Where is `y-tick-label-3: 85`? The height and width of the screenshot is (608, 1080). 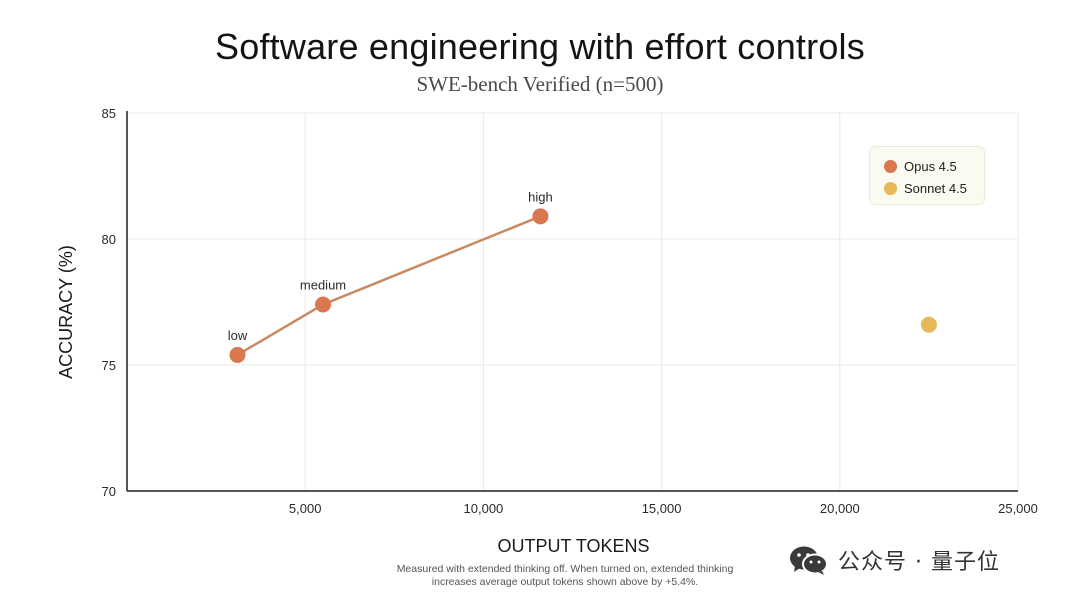 y-tick-label-3: 85 is located at coordinates (109, 113).